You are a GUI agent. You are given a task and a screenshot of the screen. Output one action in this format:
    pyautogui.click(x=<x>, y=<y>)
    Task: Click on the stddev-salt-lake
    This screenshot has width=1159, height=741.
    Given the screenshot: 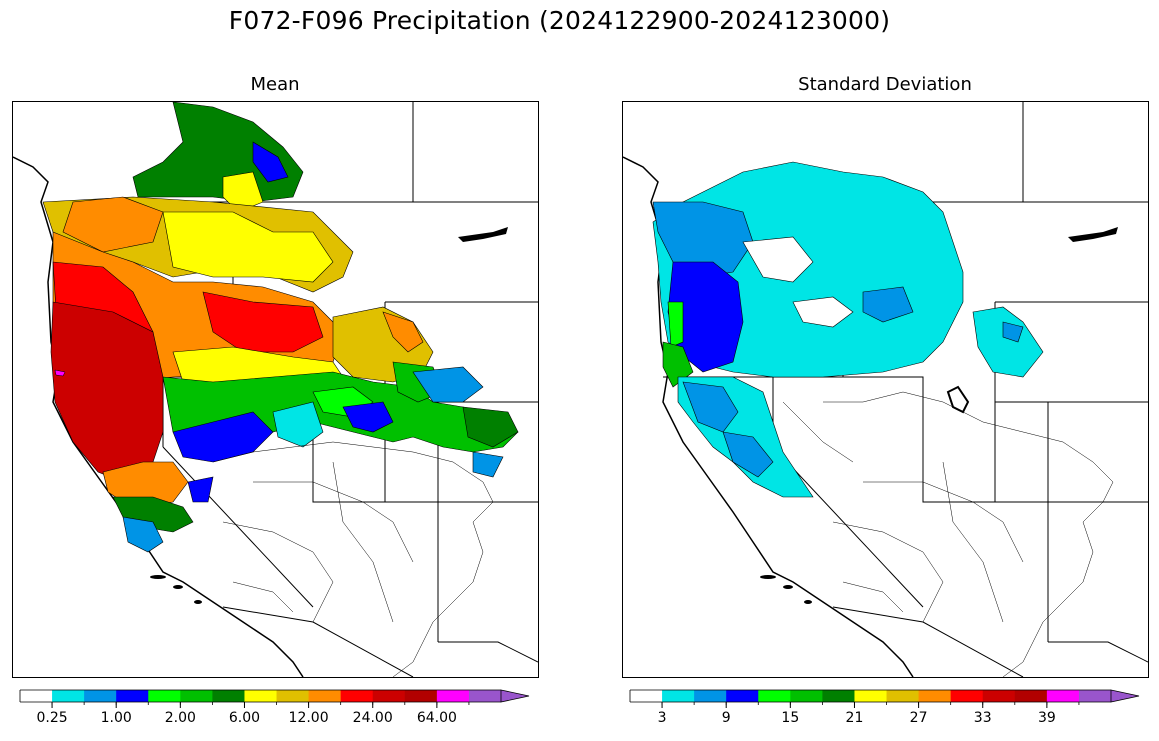 What is the action you would take?
    pyautogui.click(x=958, y=399)
    